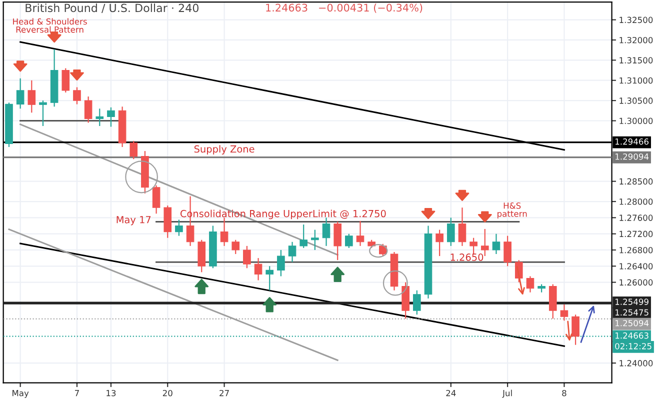 Image resolution: width=665 pixels, height=403 pixels. I want to click on ref-line-label: 1.25499, so click(631, 301).